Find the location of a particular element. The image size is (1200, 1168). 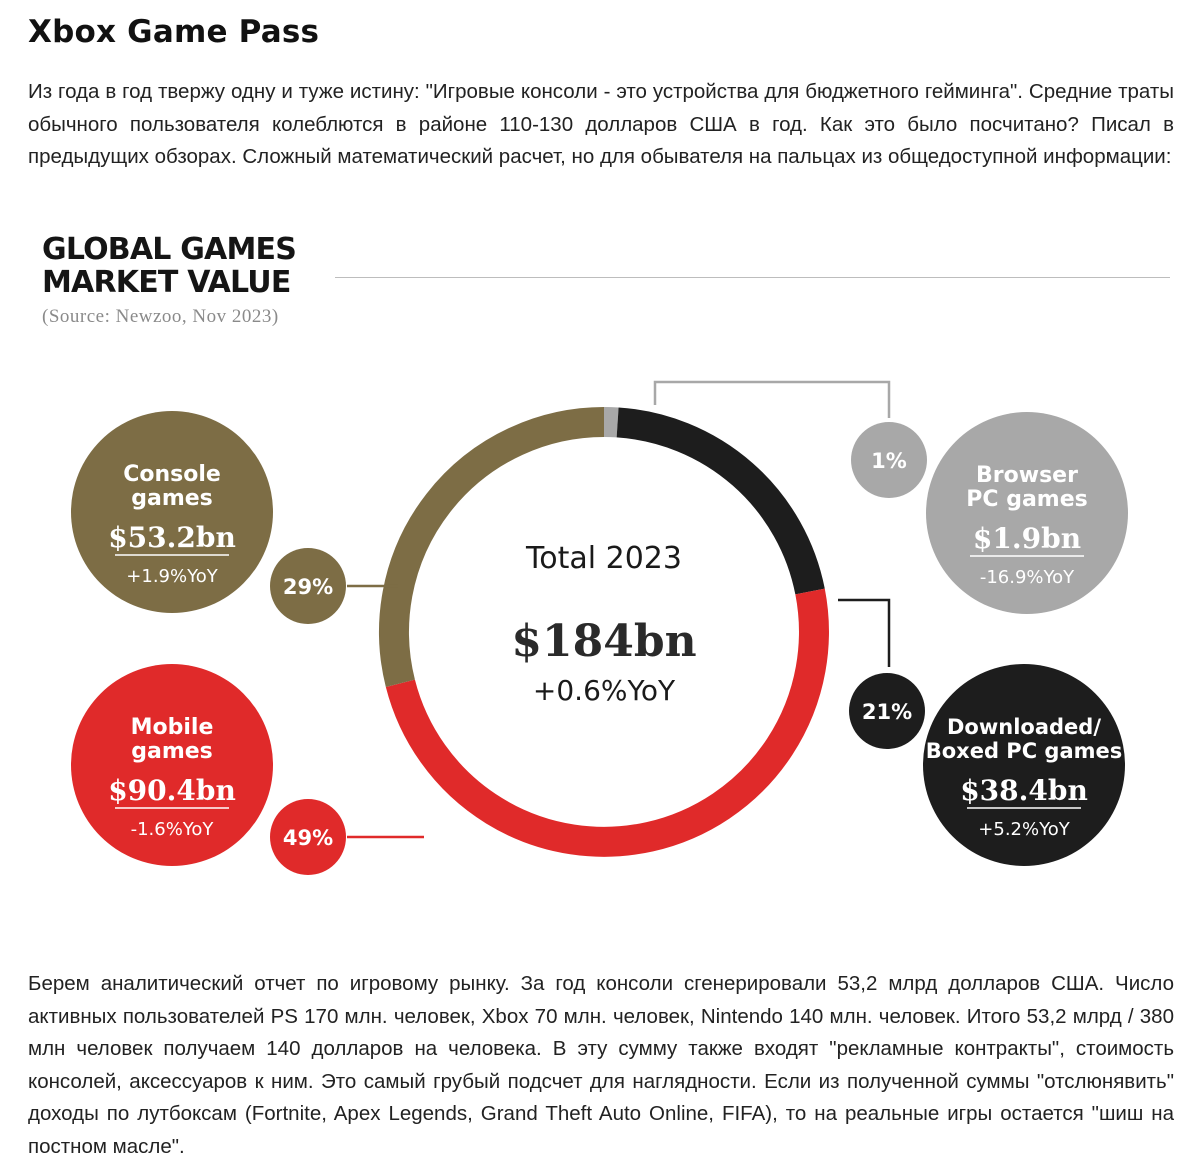

category-name-line-1: Console is located at coordinates (172, 474).